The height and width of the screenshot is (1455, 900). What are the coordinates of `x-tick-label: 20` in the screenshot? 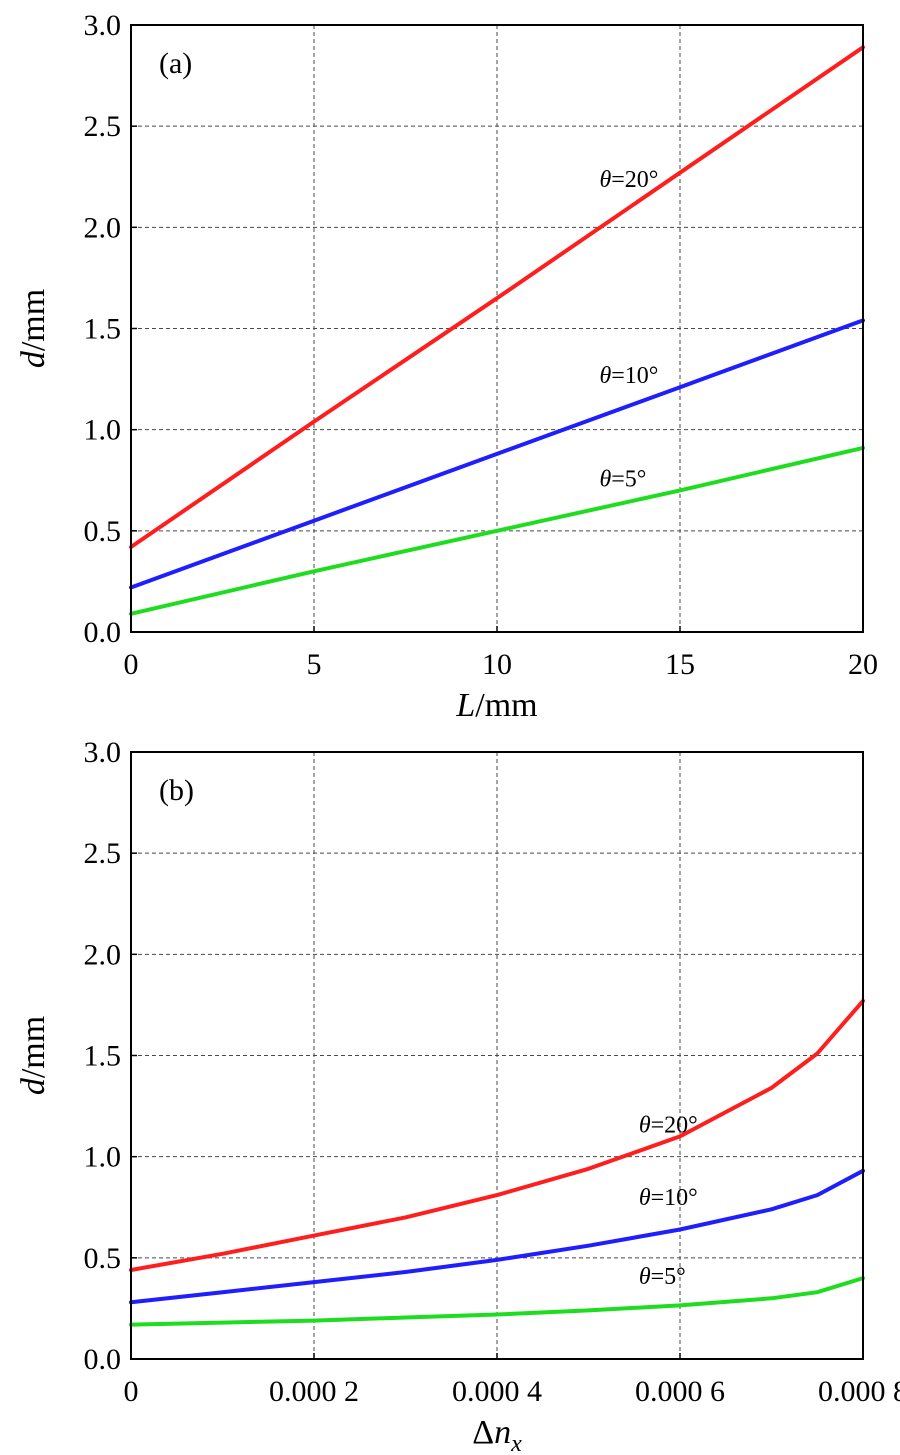 It's located at (863, 664).